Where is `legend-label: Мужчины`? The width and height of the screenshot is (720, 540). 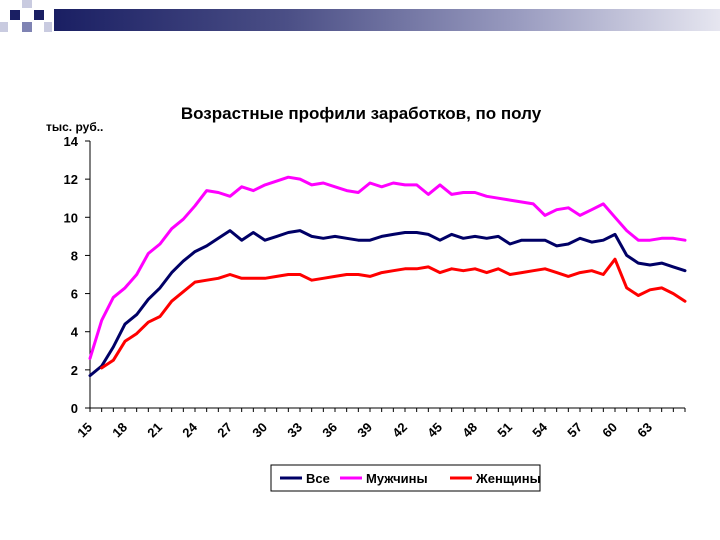
legend-label: Мужчины is located at coordinates (397, 478).